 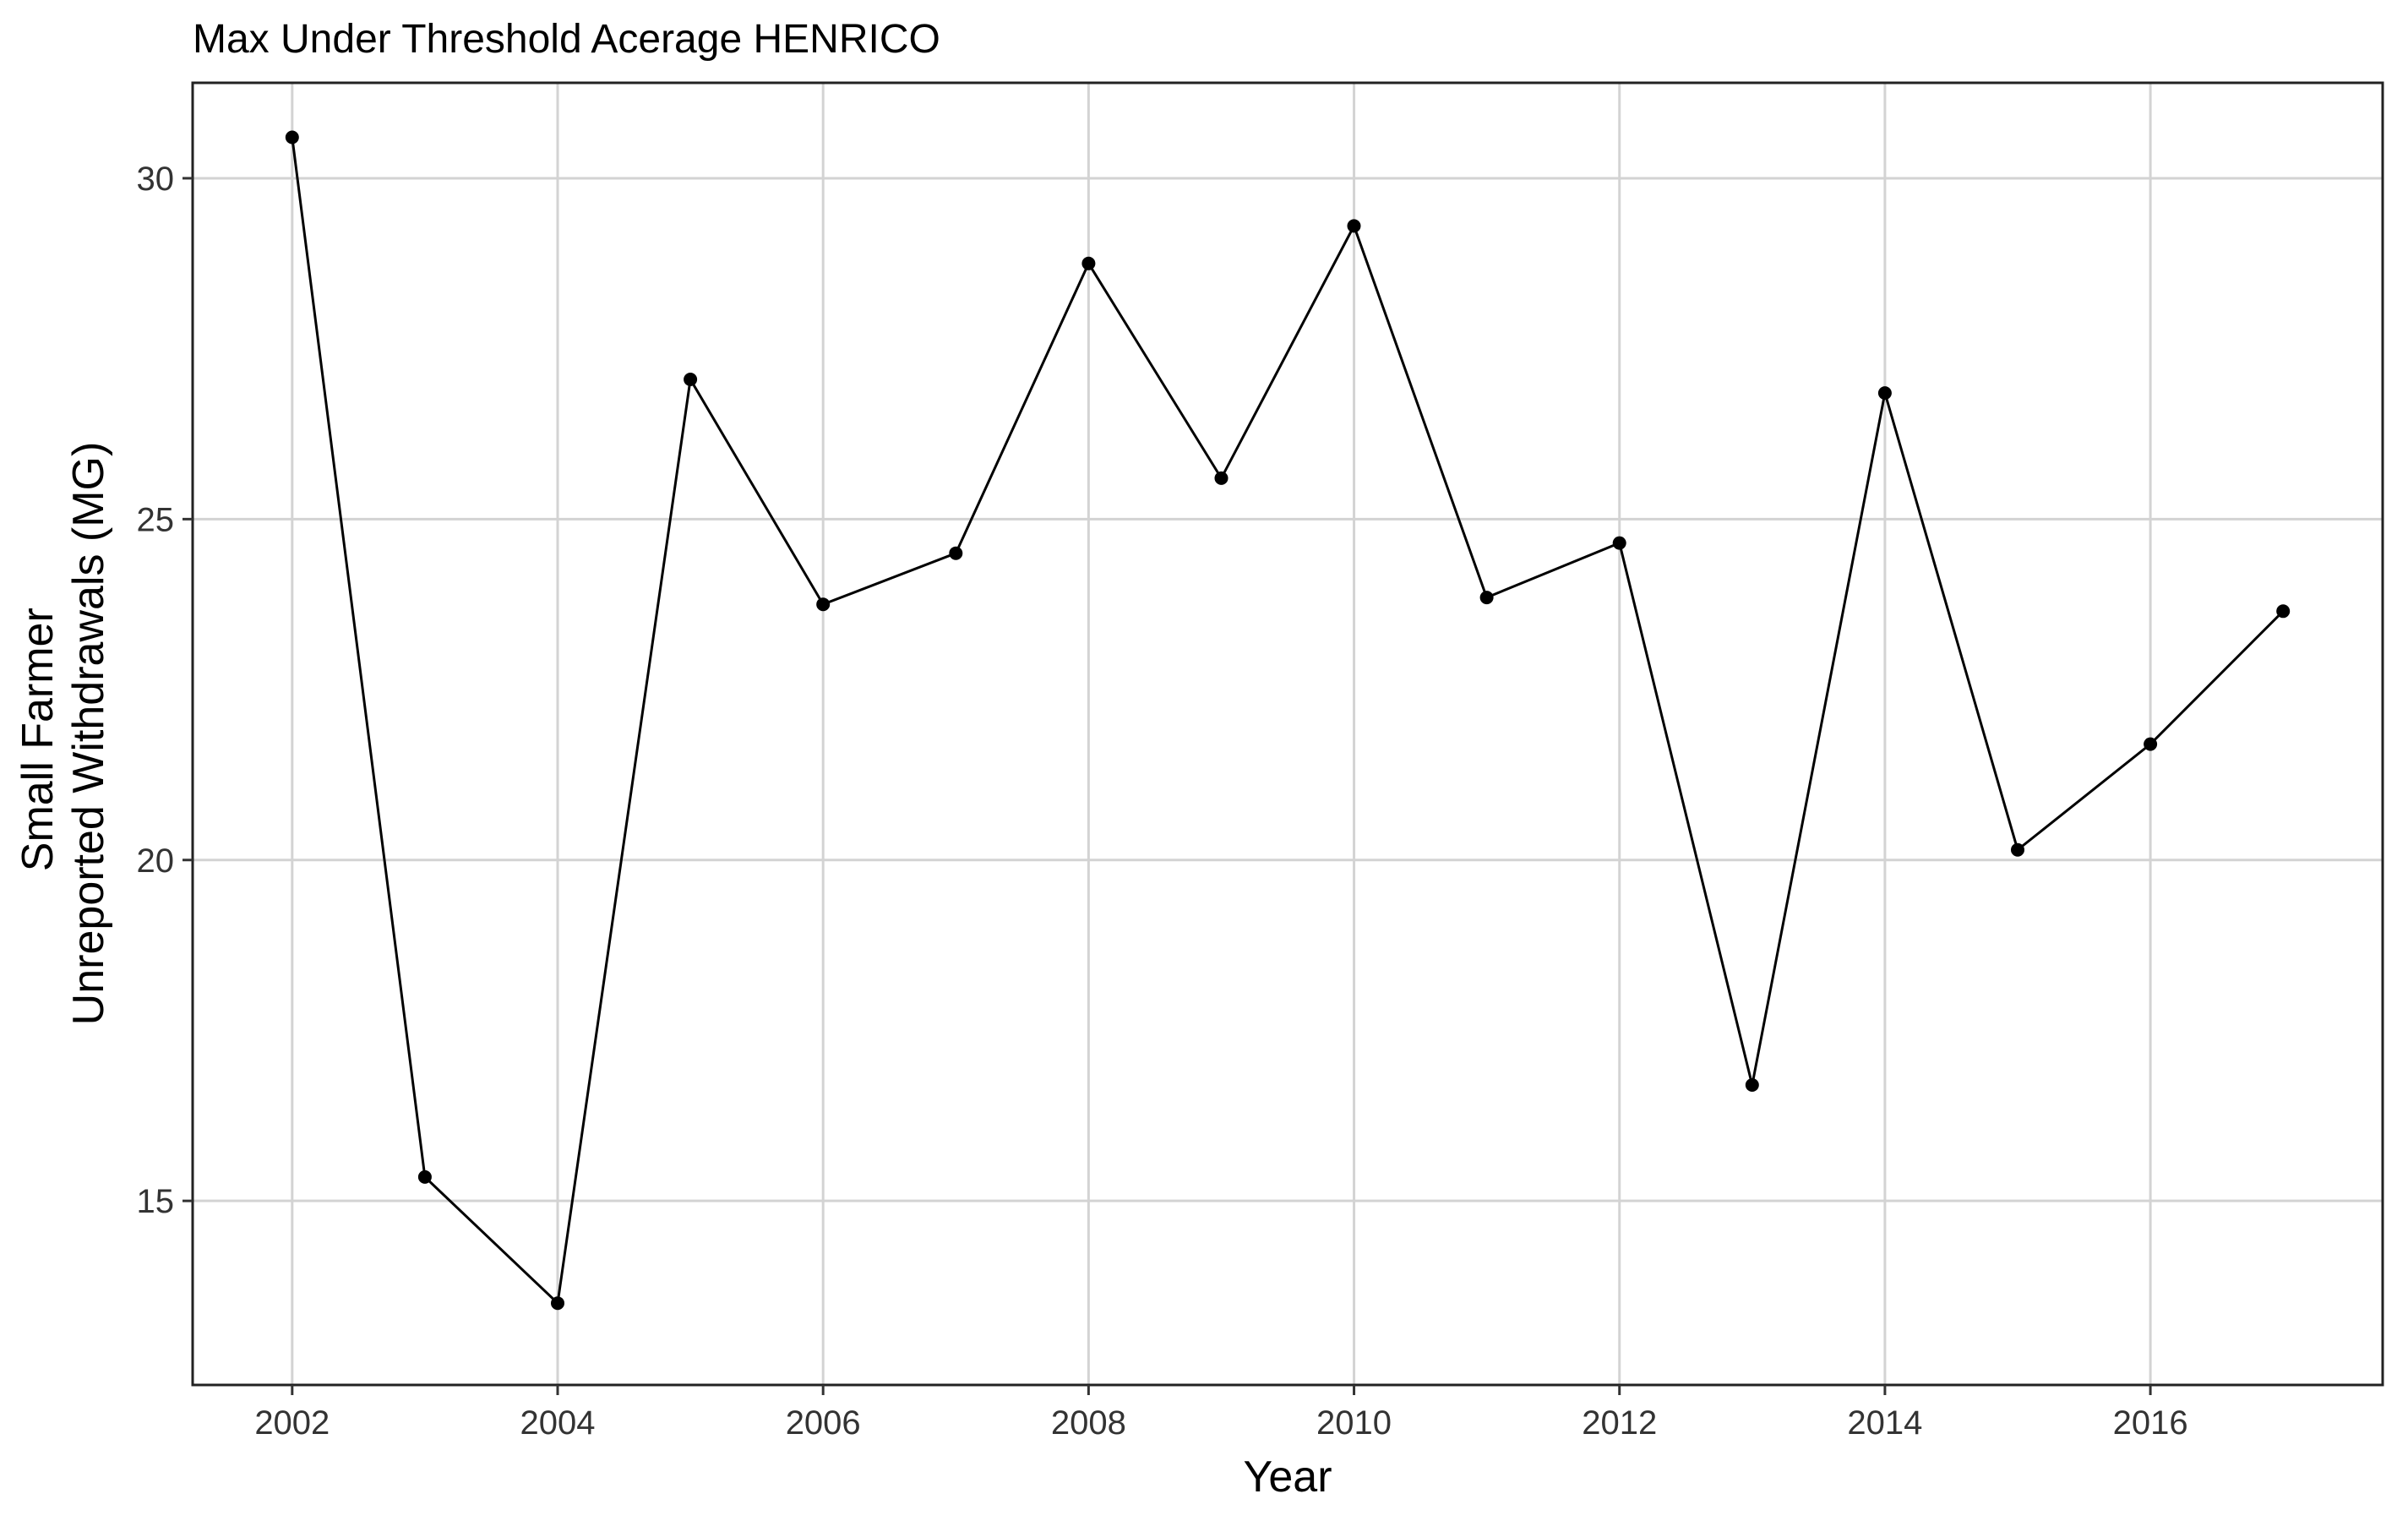 What do you see at coordinates (156, 519) in the screenshot?
I see `y-tick-label: 25` at bounding box center [156, 519].